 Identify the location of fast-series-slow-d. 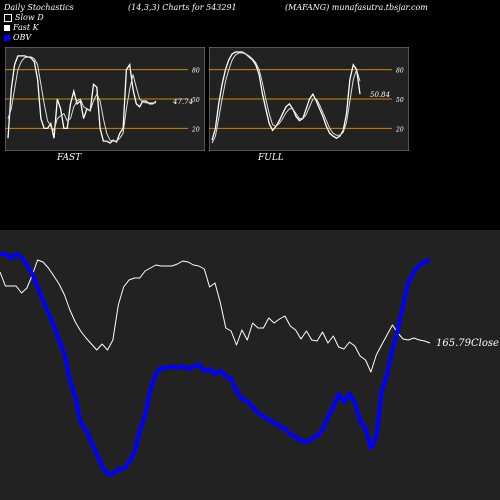
(81, 99).